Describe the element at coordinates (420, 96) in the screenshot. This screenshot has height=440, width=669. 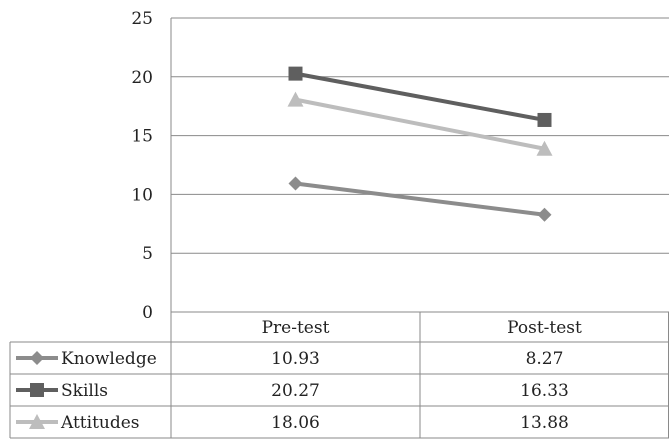
I see `series-line-skills` at that location.